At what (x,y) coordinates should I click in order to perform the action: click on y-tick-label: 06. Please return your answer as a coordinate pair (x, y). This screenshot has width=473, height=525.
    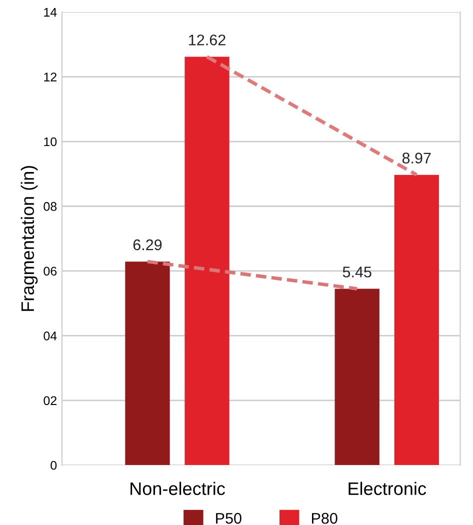
    Looking at the image, I should click on (50, 271).